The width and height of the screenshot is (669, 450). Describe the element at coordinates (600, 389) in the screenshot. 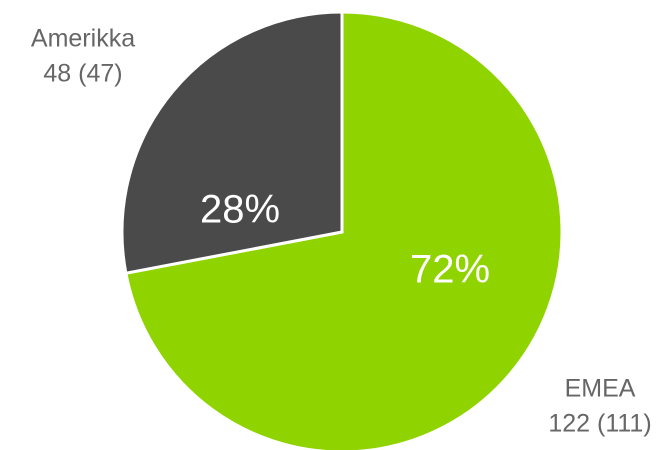

I see `slice-category-label: EMEA` at that location.